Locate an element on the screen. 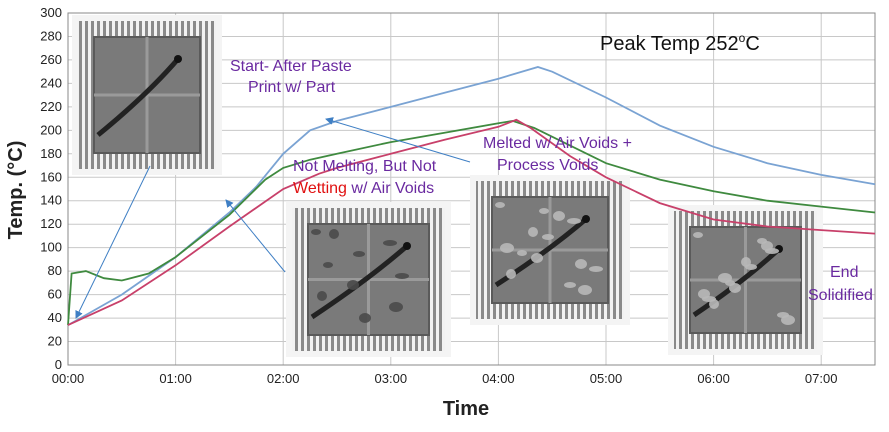 The width and height of the screenshot is (889, 432). annotation-start-line1: Start- After Paste is located at coordinates (291, 66).